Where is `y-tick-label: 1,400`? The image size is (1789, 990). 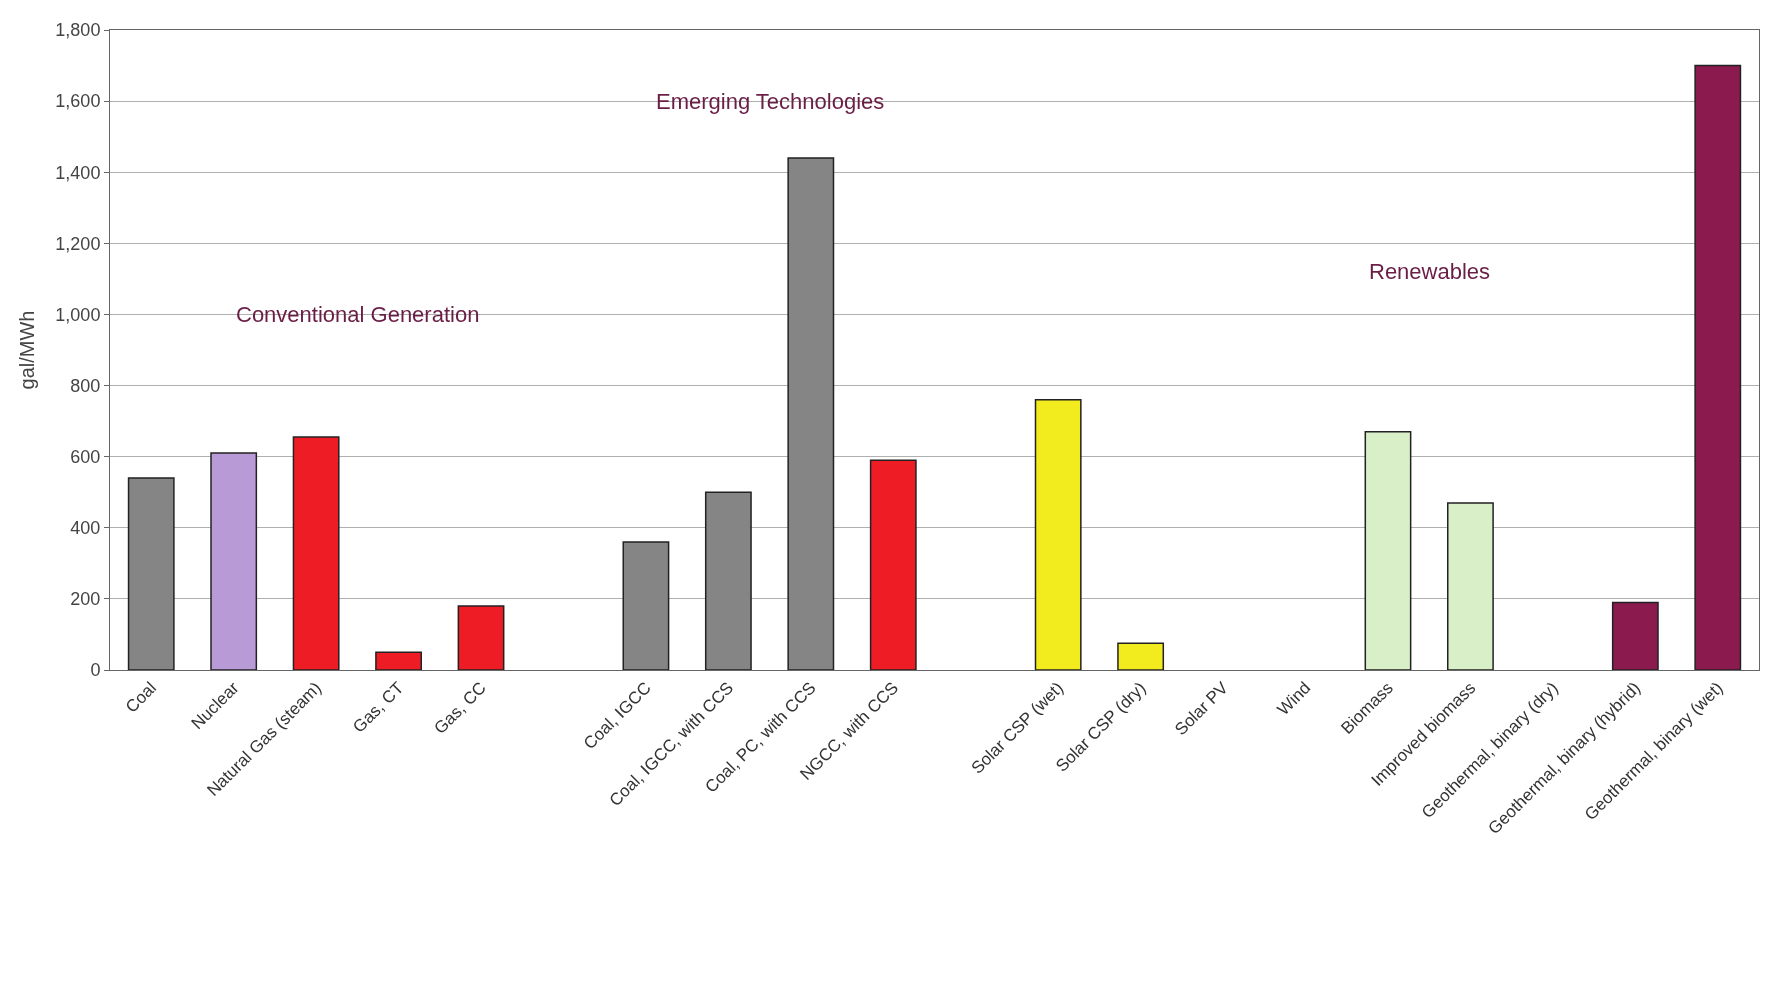 y-tick-label: 1,400 is located at coordinates (78, 172).